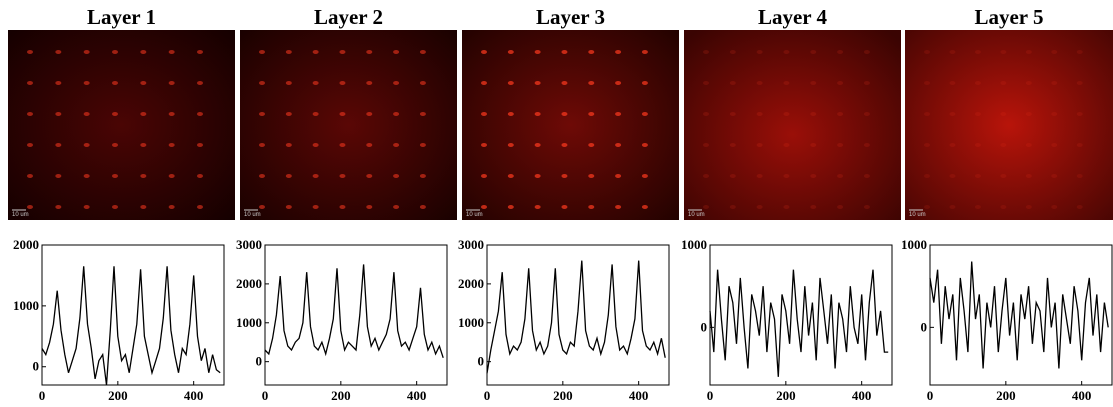 The image size is (1113, 407). What do you see at coordinates (570, 17) in the screenshot?
I see `panel-title: Layer 3` at bounding box center [570, 17].